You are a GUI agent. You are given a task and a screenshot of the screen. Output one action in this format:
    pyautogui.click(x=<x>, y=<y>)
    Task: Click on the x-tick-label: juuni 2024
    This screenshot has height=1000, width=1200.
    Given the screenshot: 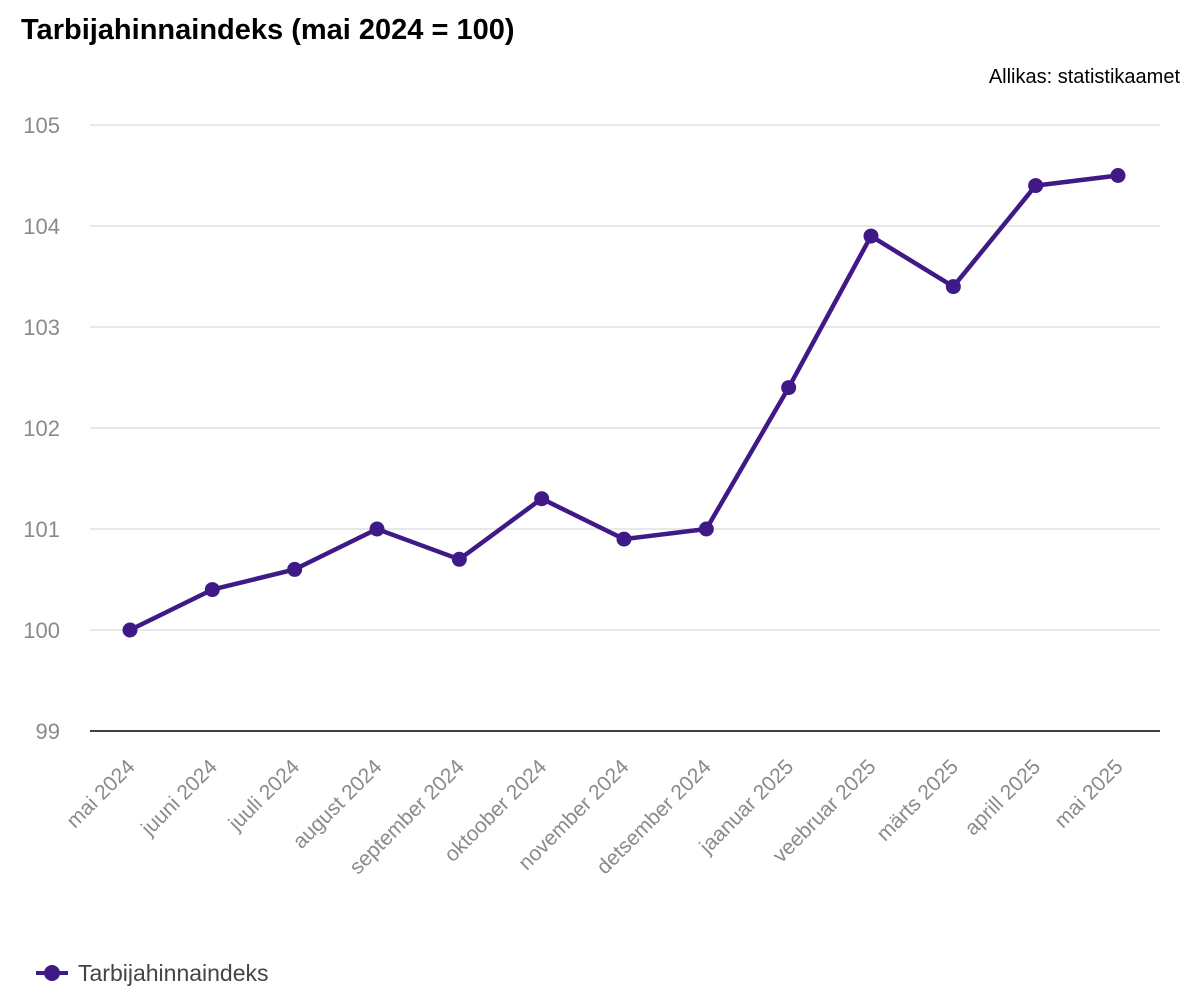 What is the action you would take?
    pyautogui.click(x=179, y=798)
    